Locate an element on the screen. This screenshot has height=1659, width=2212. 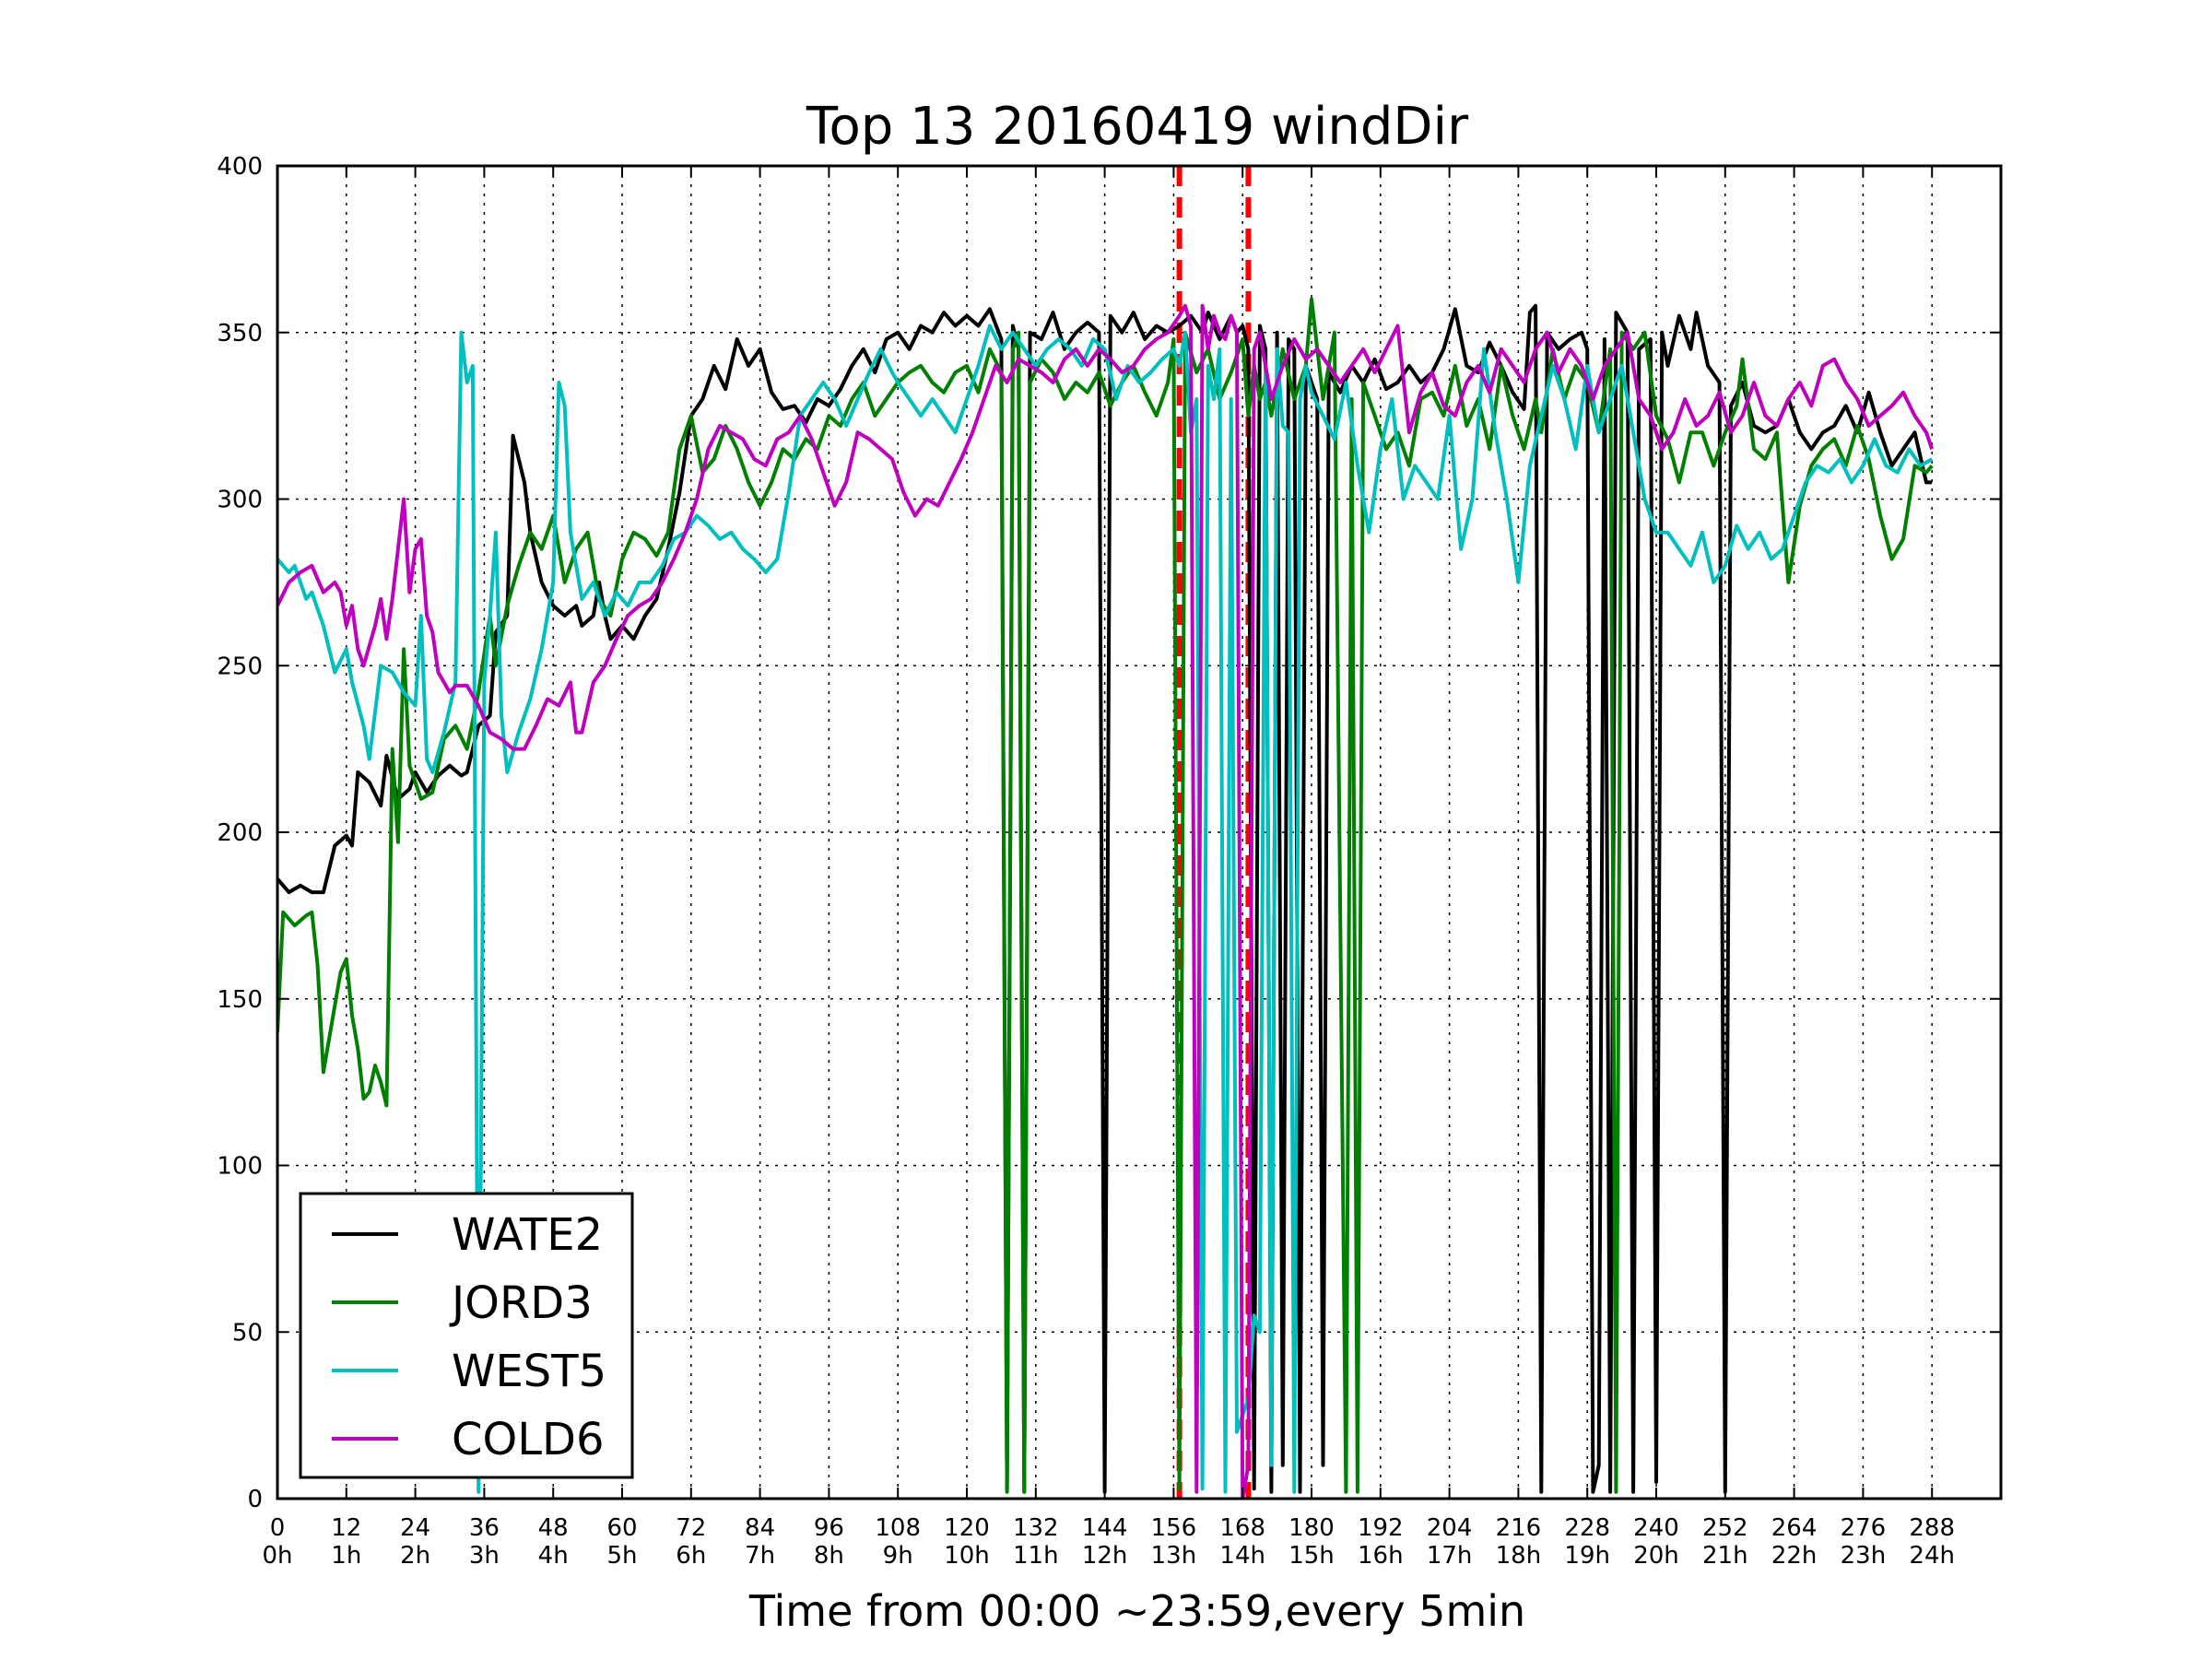
x-tick-label: 132 is located at coordinates (1036, 1528).